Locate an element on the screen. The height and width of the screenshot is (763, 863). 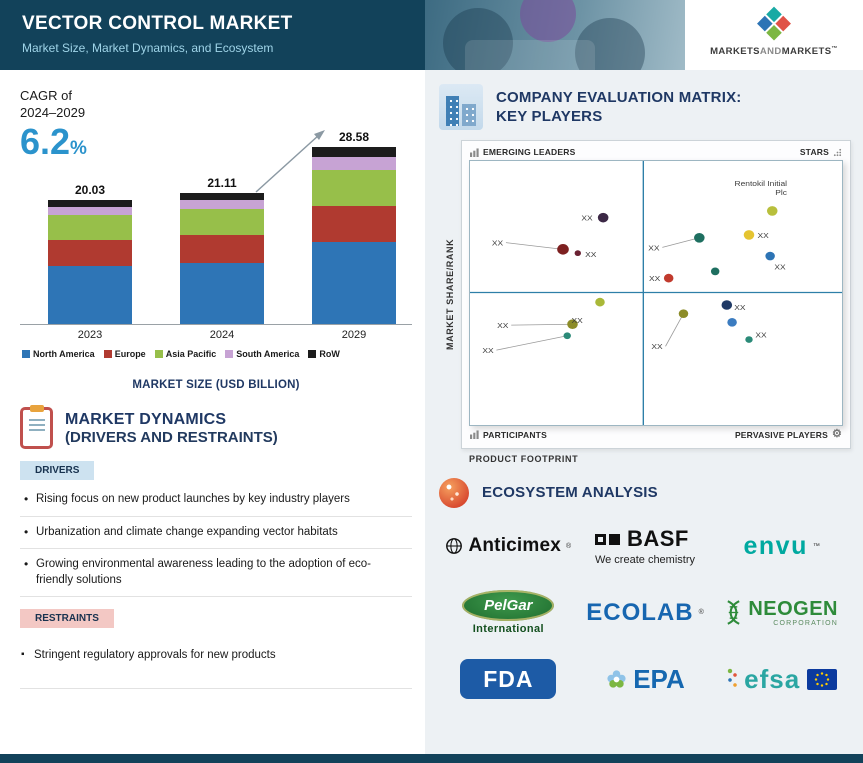
cagr-prefix: CAGR of is located at coordinates (46, 95).